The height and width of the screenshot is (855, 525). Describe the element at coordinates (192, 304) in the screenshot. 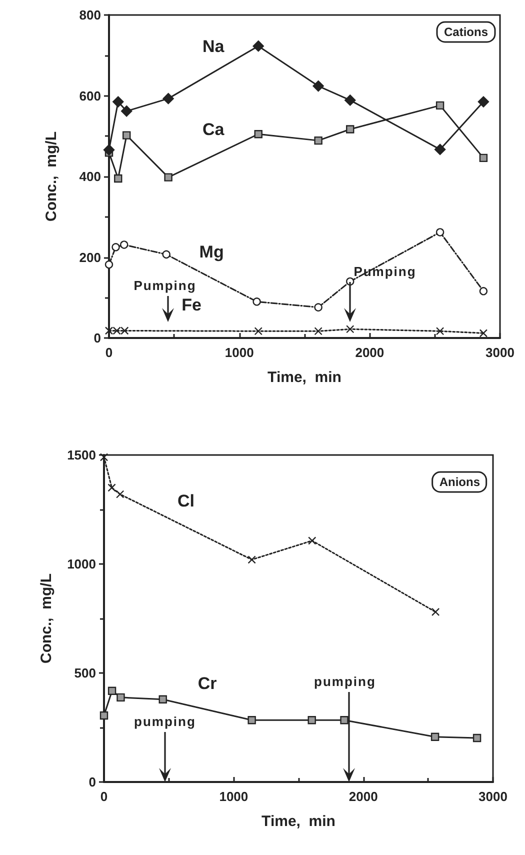

I see `legend-label: Fe` at that location.